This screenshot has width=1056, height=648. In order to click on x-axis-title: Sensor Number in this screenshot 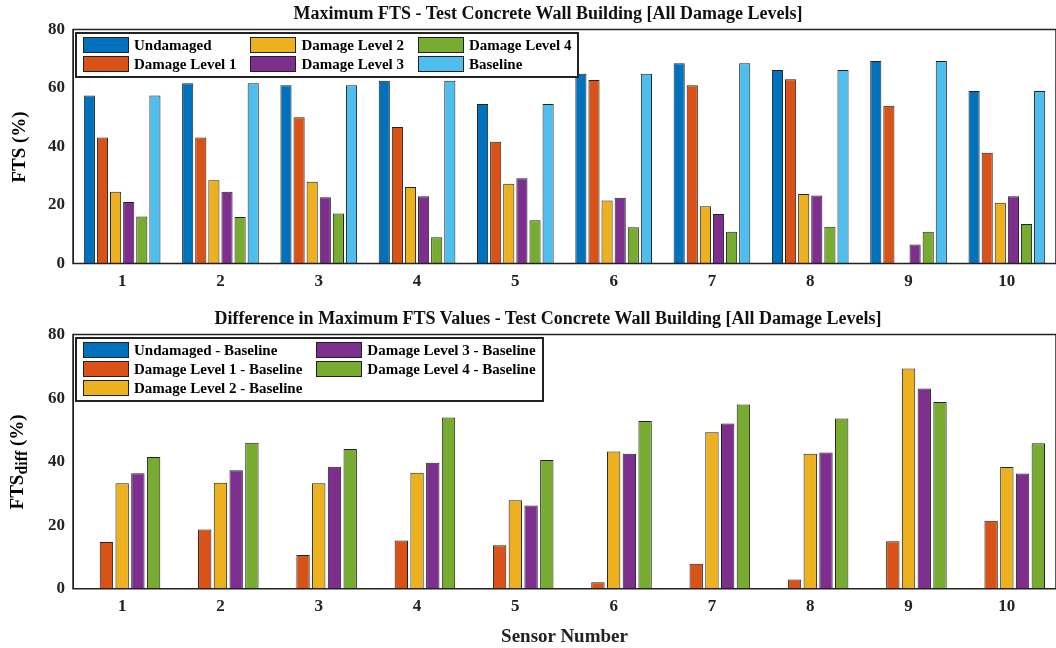, I will do `click(565, 635)`.